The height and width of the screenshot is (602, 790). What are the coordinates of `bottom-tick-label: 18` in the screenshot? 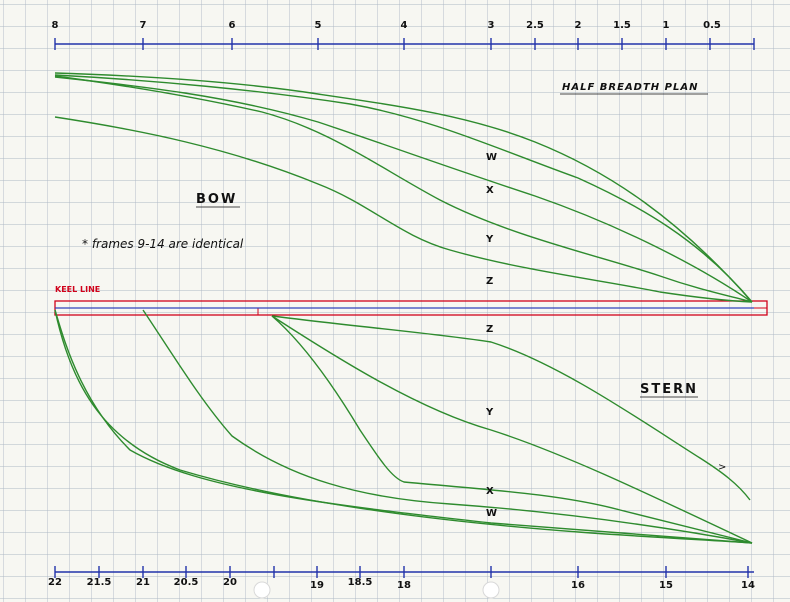 It's located at (404, 585).